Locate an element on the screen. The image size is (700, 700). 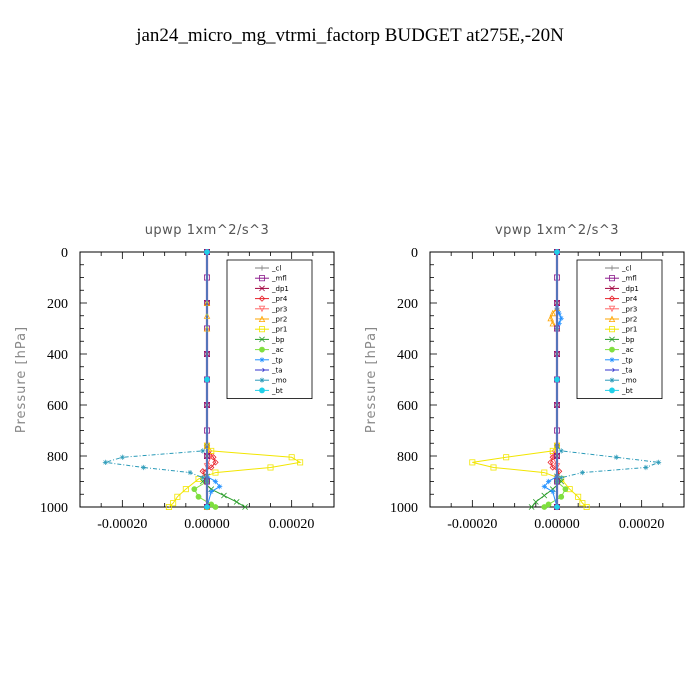
x-tick-label: -0.00020 is located at coordinates (472, 524).